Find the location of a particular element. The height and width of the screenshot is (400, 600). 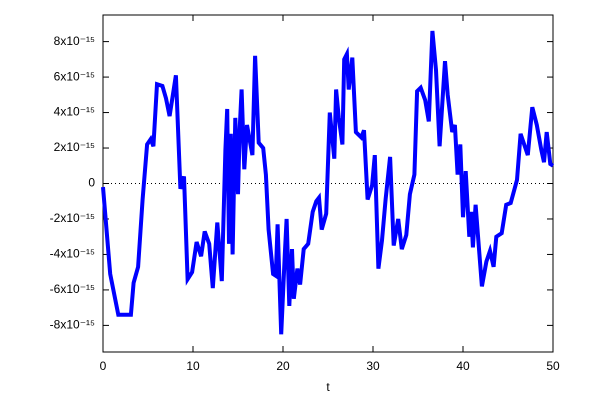

y-tick-label: -8x10⁻¹⁵ is located at coordinates (72, 325).